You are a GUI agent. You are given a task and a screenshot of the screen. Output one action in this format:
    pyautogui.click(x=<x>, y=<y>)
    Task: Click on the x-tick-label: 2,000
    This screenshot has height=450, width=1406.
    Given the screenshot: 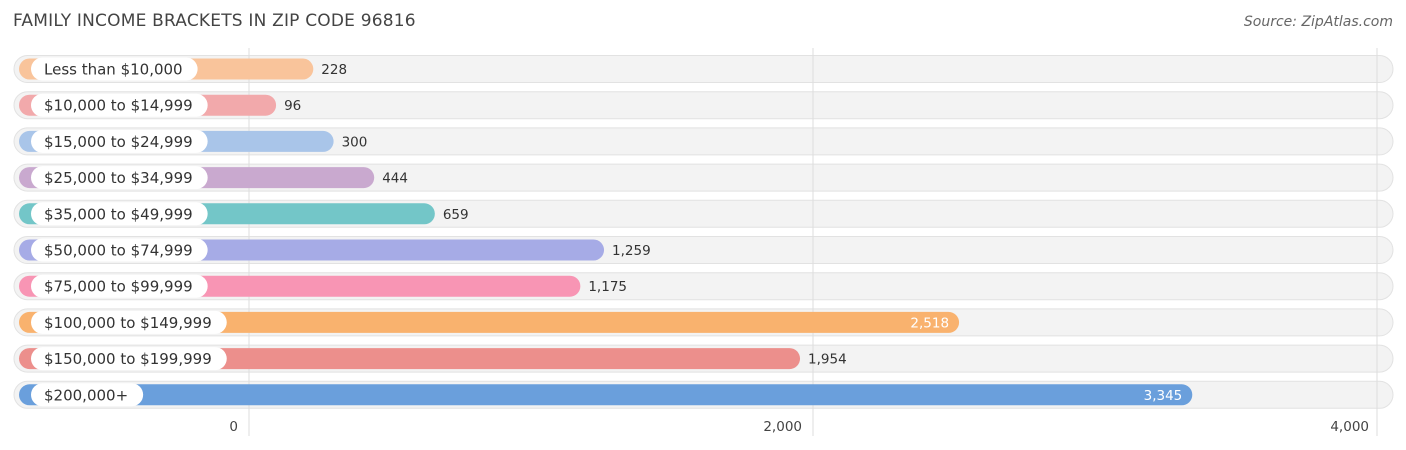 What is the action you would take?
    pyautogui.click(x=782, y=427)
    